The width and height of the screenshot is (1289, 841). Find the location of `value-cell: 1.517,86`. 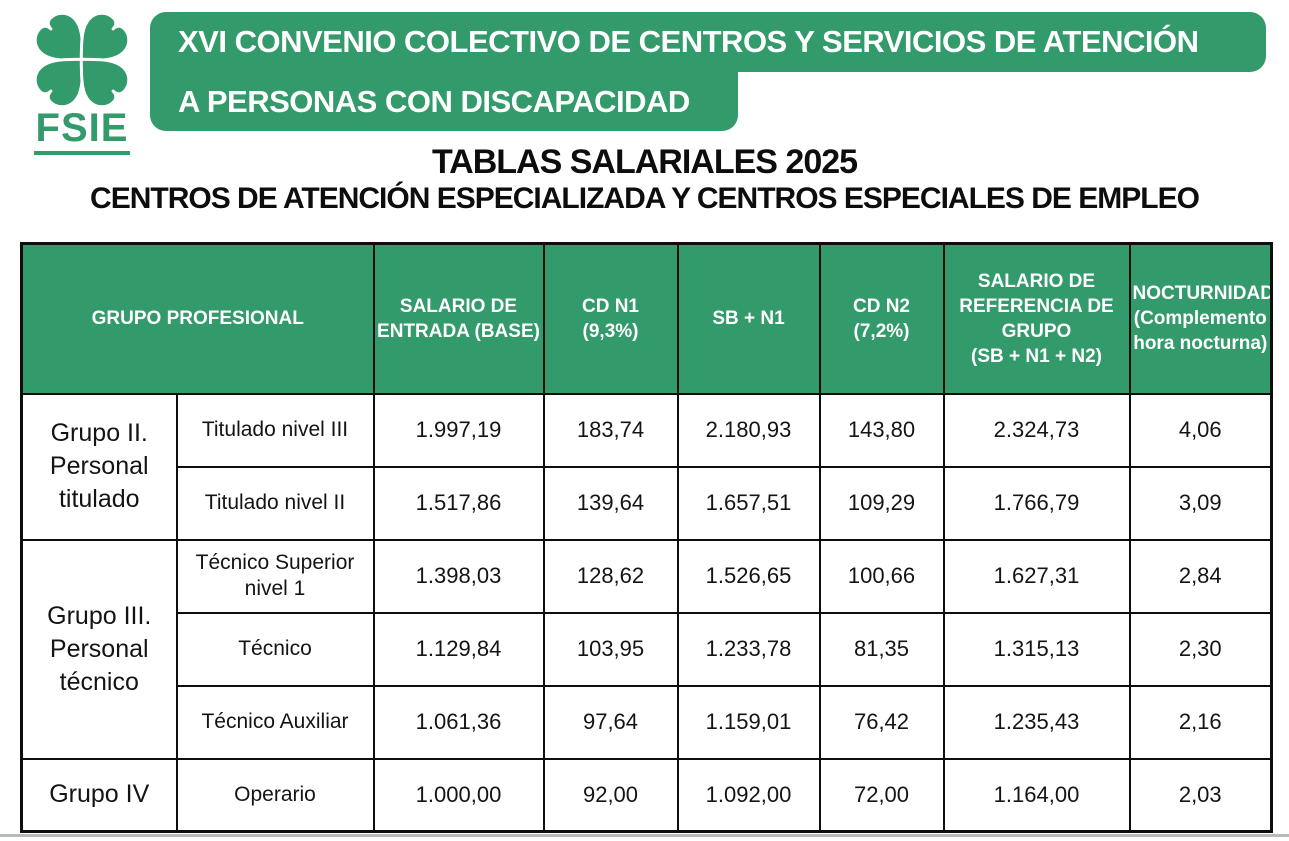

value-cell: 1.517,86 is located at coordinates (458, 503).